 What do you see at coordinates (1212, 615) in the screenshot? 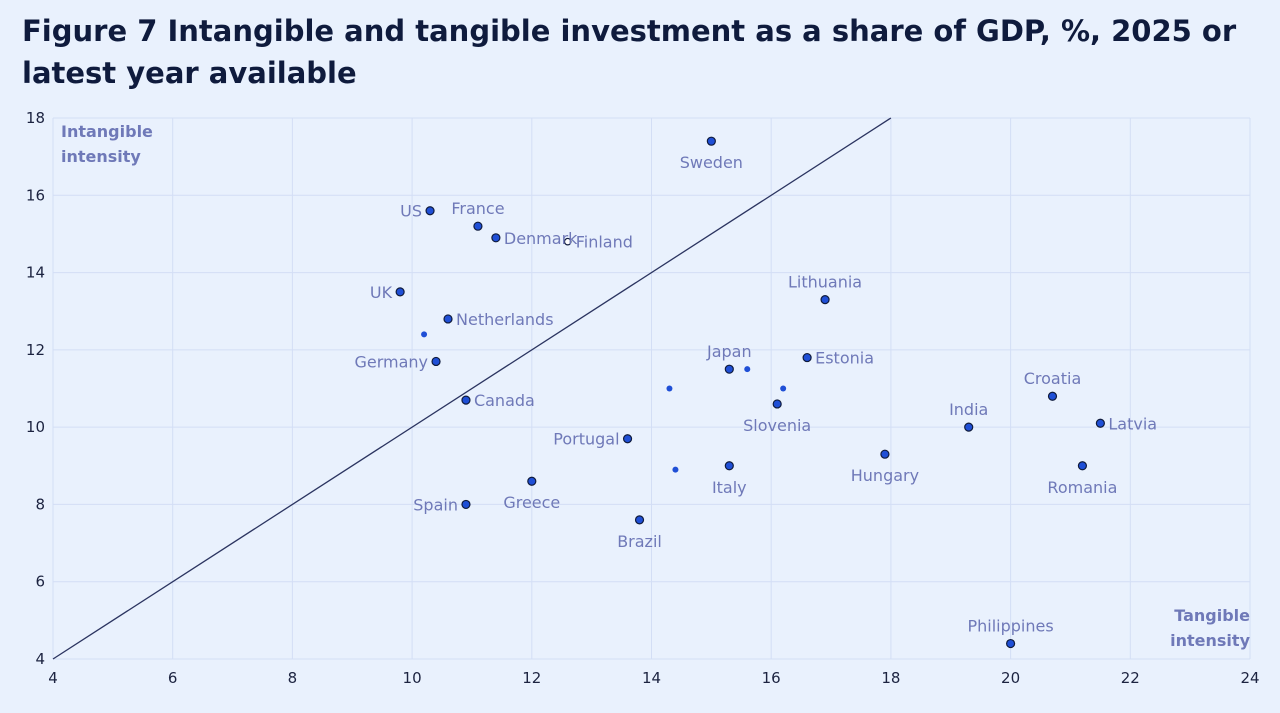
I see `x-axis-title: Tangible` at bounding box center [1212, 615].